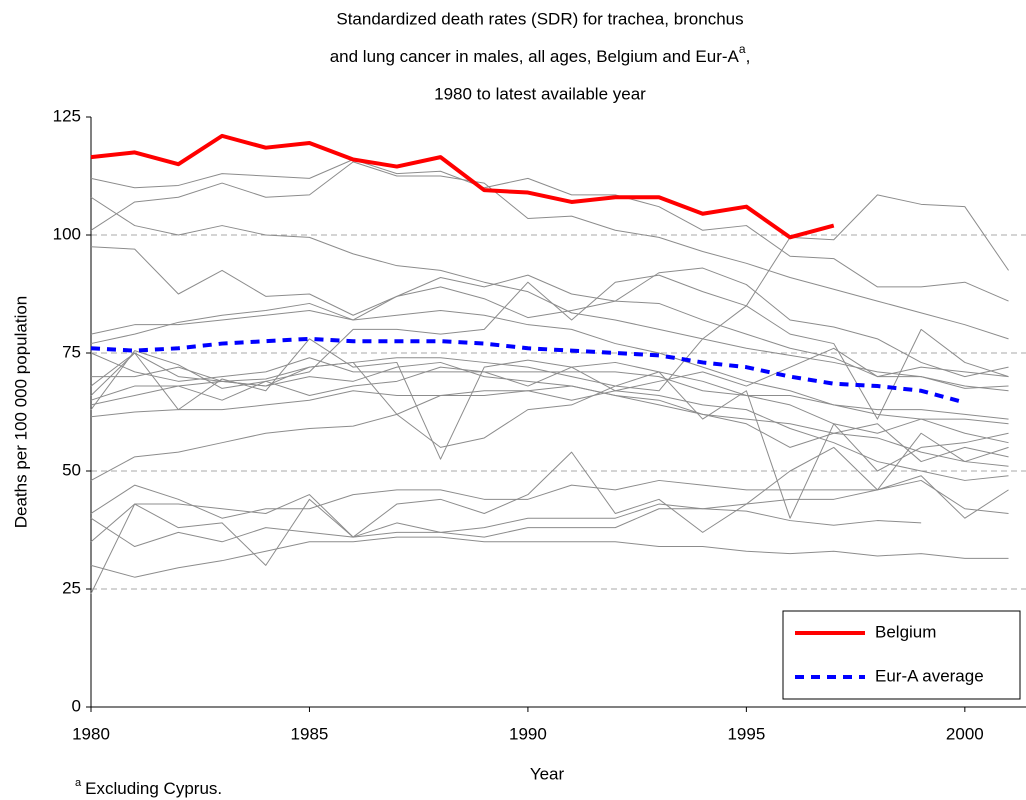 This screenshot has height=800, width=1026. What do you see at coordinates (76, 705) in the screenshot?
I see `y-tick-label: 0` at bounding box center [76, 705].